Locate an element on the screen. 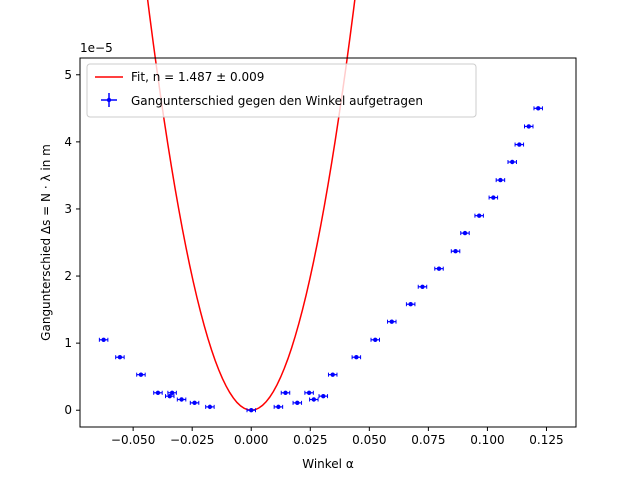 The width and height of the screenshot is (640, 480). y-tick-label: 0 is located at coordinates (68, 410).